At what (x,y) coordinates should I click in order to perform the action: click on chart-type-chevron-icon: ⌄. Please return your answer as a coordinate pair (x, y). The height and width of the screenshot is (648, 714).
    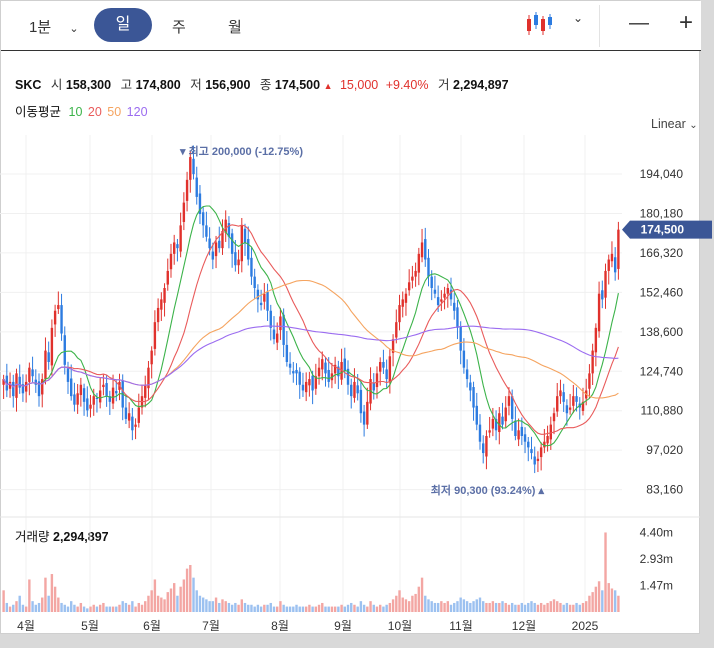
    Looking at the image, I should click on (578, 18).